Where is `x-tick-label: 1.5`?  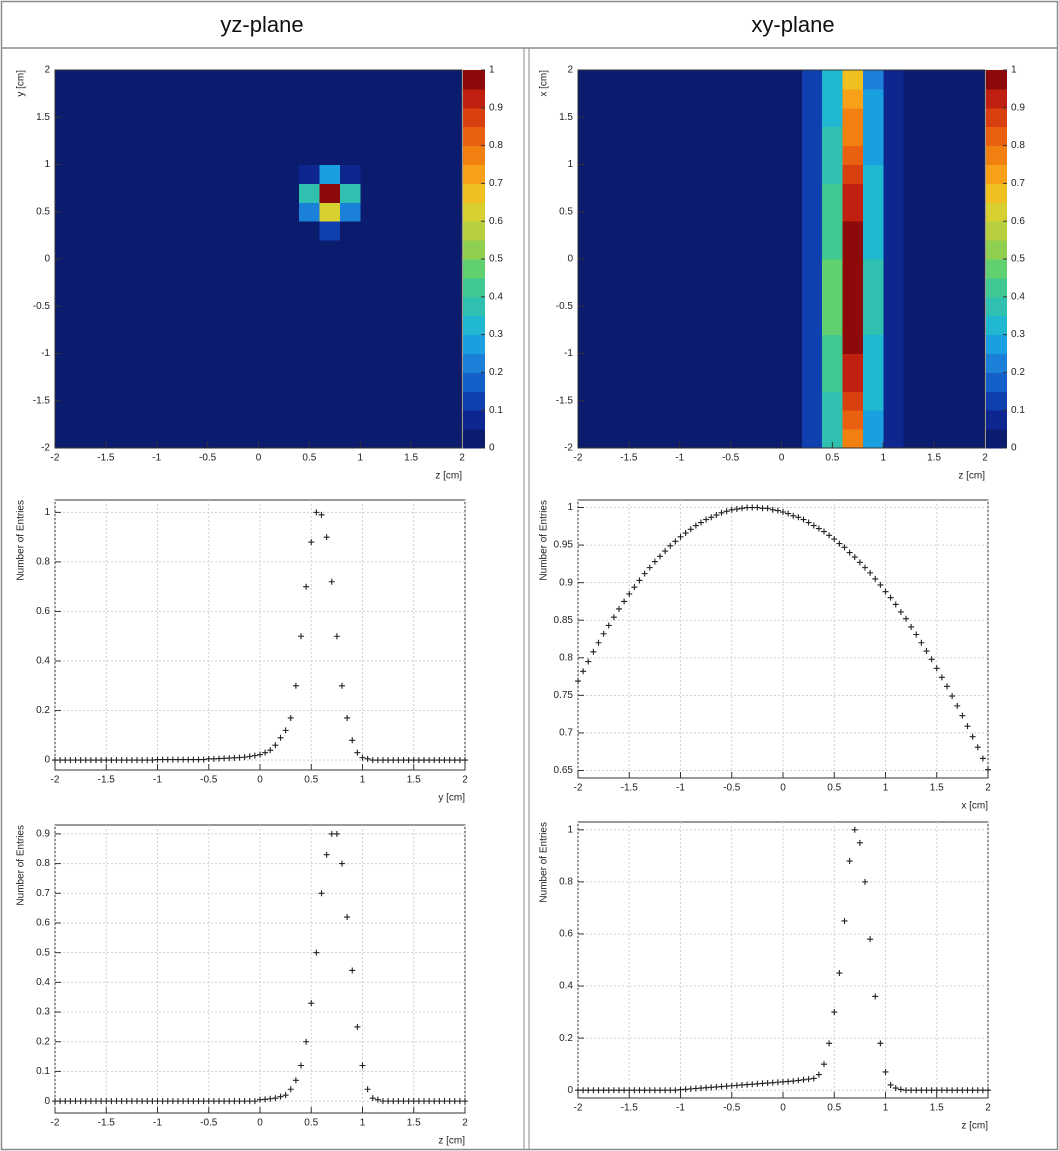
x-tick-label: 1.5 is located at coordinates (414, 780).